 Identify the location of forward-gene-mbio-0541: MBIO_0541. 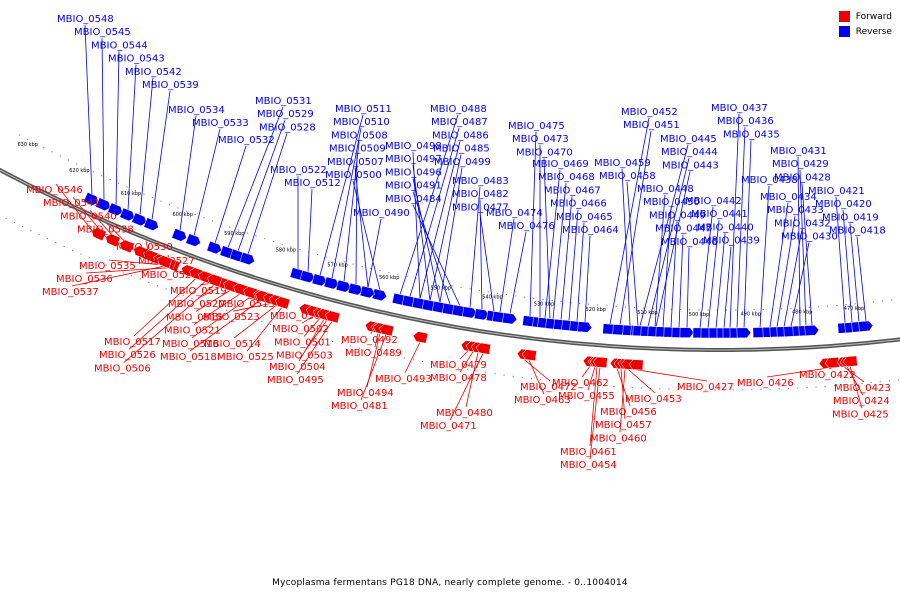
(82, 222).